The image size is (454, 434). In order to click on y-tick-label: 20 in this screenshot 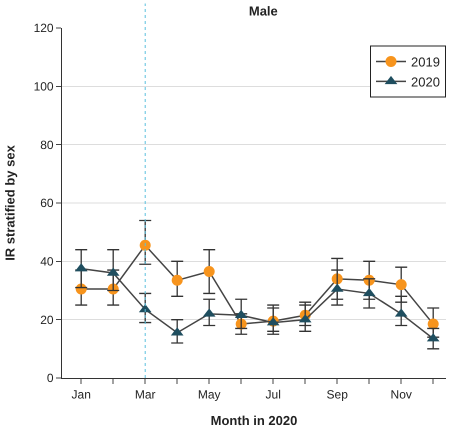, I will do `click(47, 319)`.